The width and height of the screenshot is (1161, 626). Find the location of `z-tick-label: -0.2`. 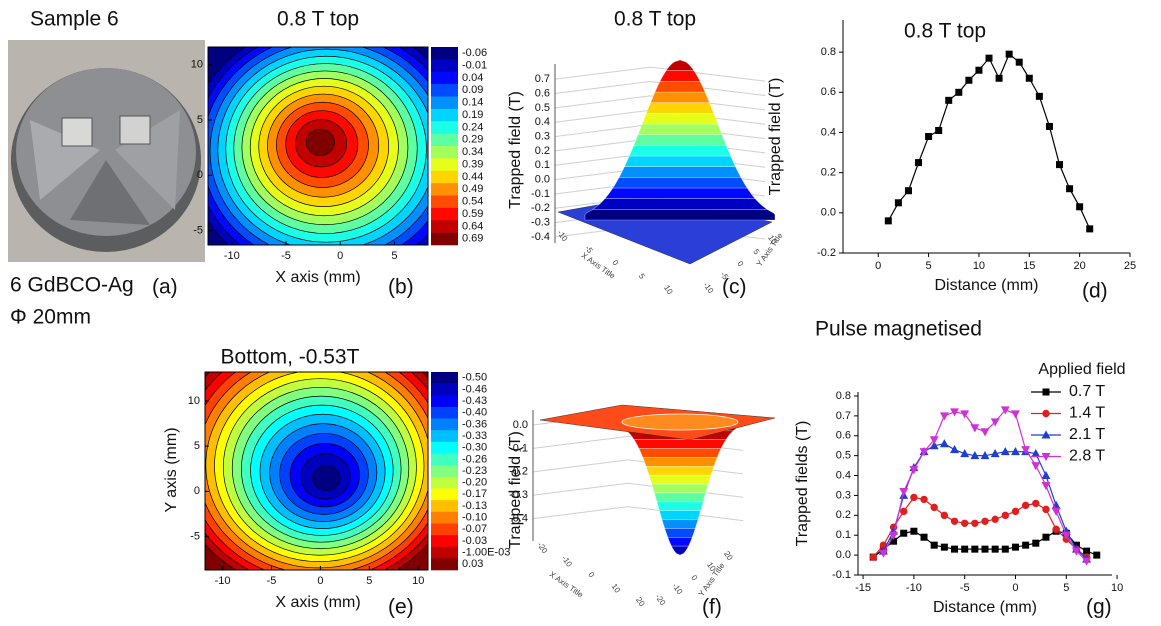

z-tick-label: -0.2 is located at coordinates (540, 208).